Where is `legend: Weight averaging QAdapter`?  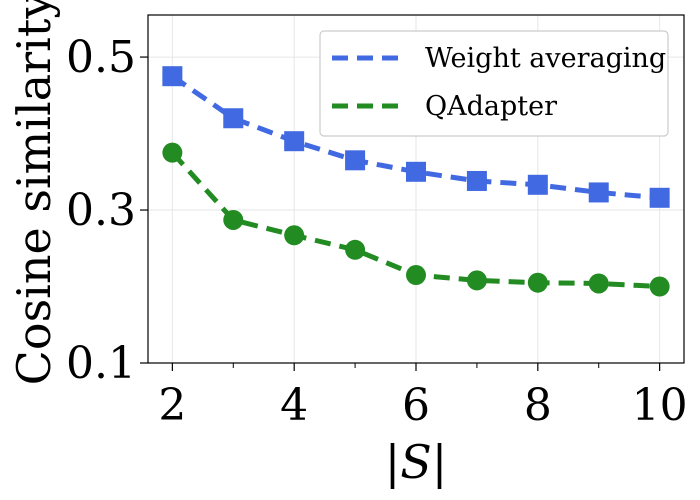 legend: Weight averaging QAdapter is located at coordinates (494, 83).